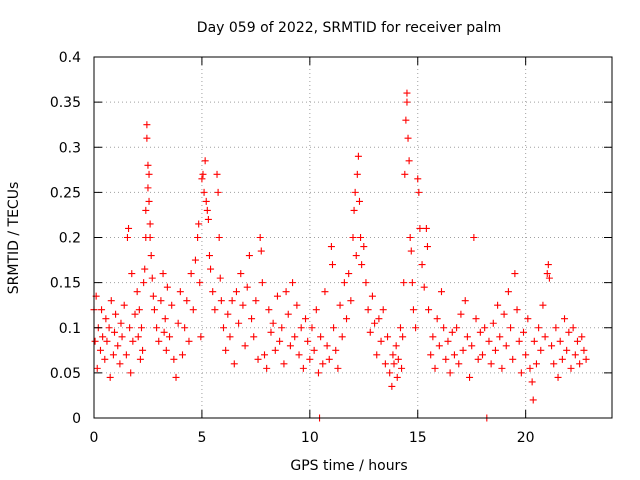 The image size is (640, 480). Describe the element at coordinates (65, 374) in the screenshot. I see `y-tick-label: 0.05` at that location.